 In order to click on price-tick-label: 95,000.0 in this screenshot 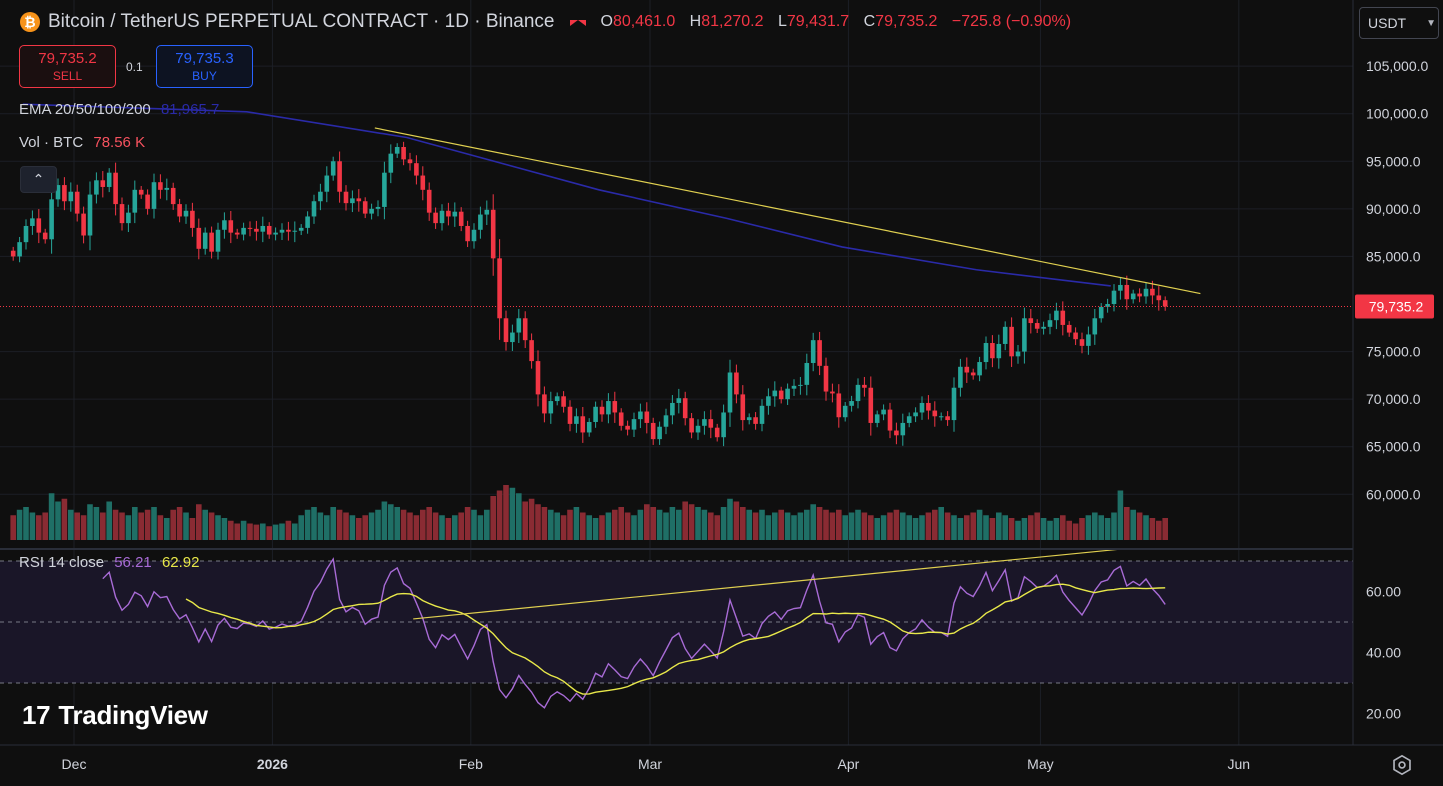, I will do `click(1393, 161)`.